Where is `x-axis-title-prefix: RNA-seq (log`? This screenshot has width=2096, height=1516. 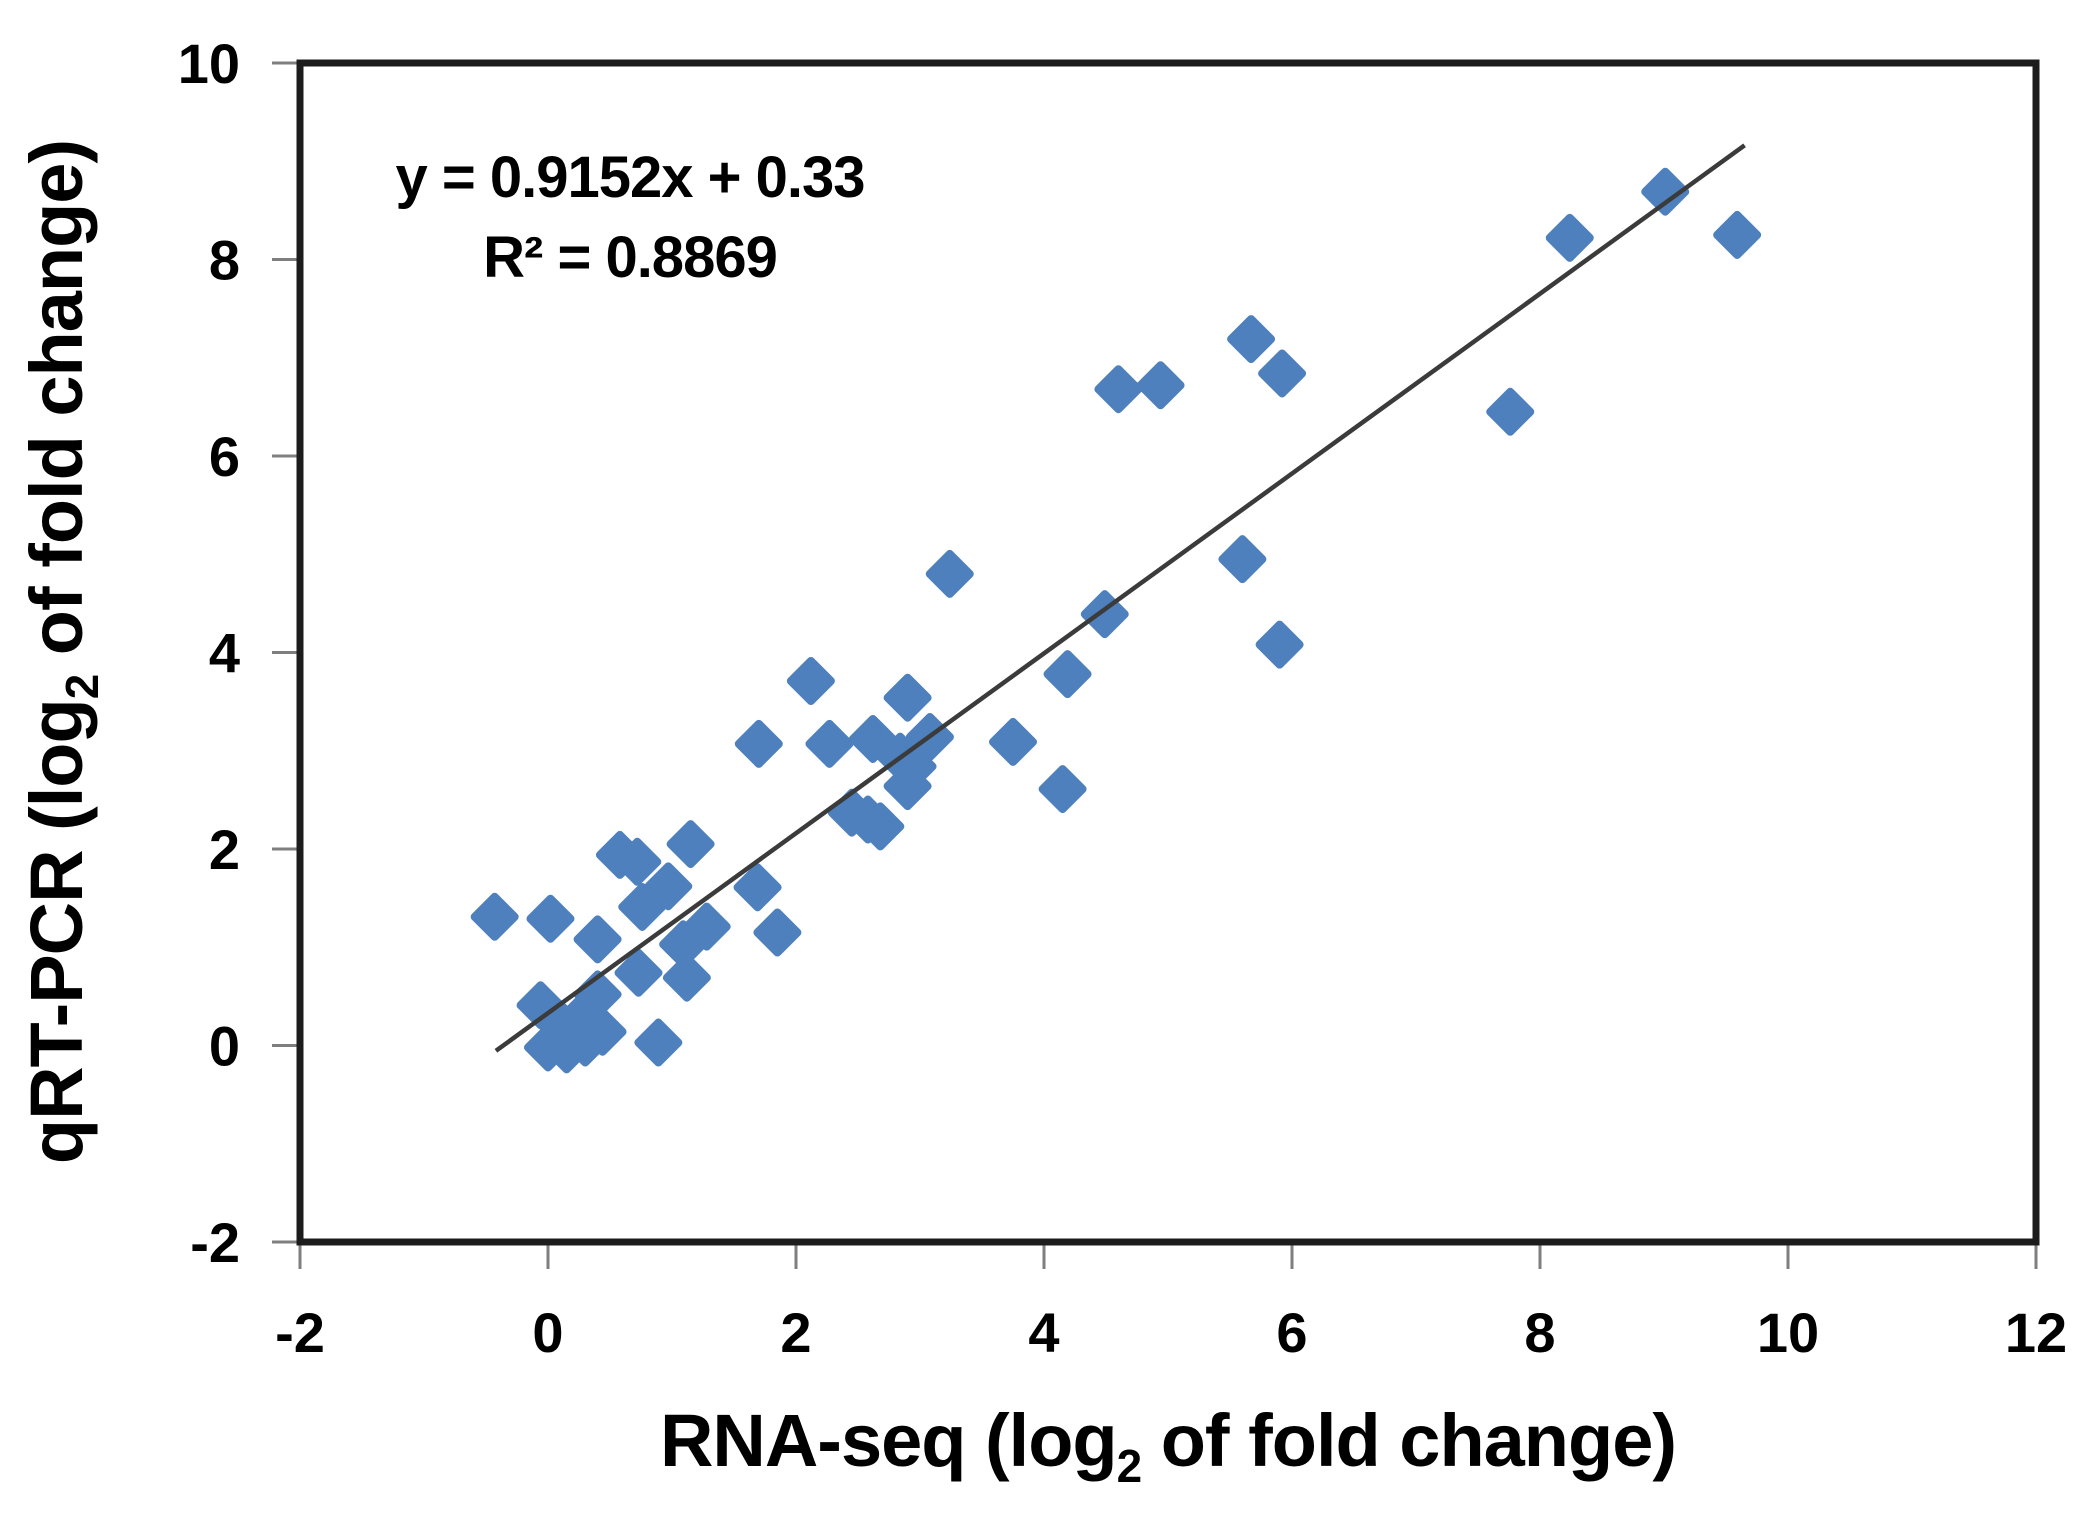
x-axis-title-prefix: RNA-seq (log is located at coordinates (888, 1440).